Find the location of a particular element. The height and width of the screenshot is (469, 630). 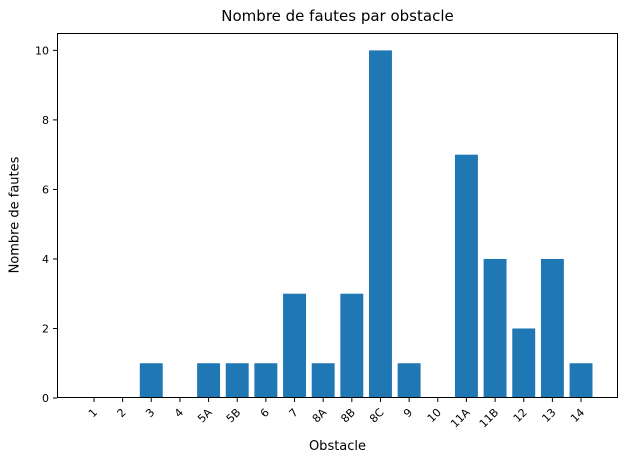

x-tick-label: 1 is located at coordinates (93, 413).